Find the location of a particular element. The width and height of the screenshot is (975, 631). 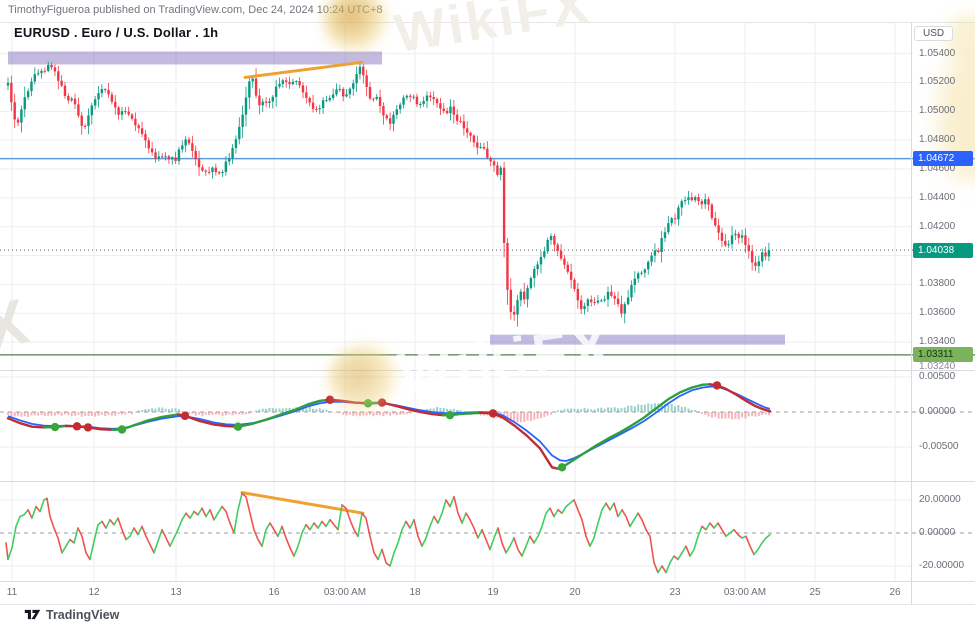

price-badge: 1.04672 is located at coordinates (943, 159).